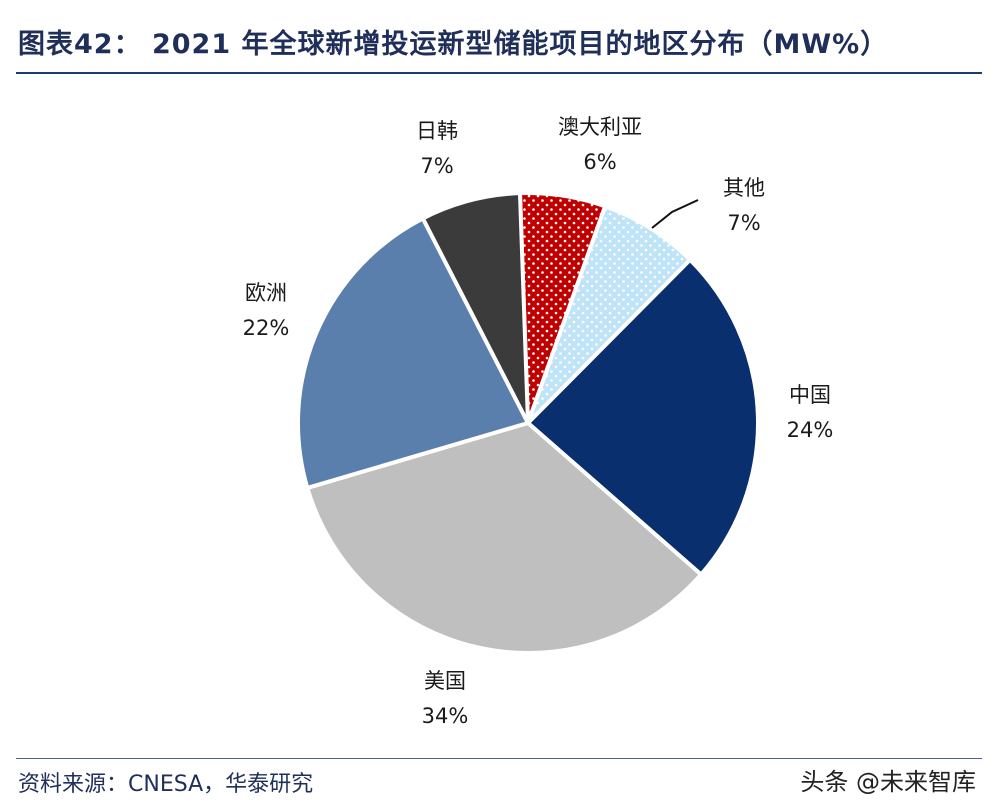 This screenshot has width=994, height=808. What do you see at coordinates (499, 73) in the screenshot?
I see `title-rule` at bounding box center [499, 73].